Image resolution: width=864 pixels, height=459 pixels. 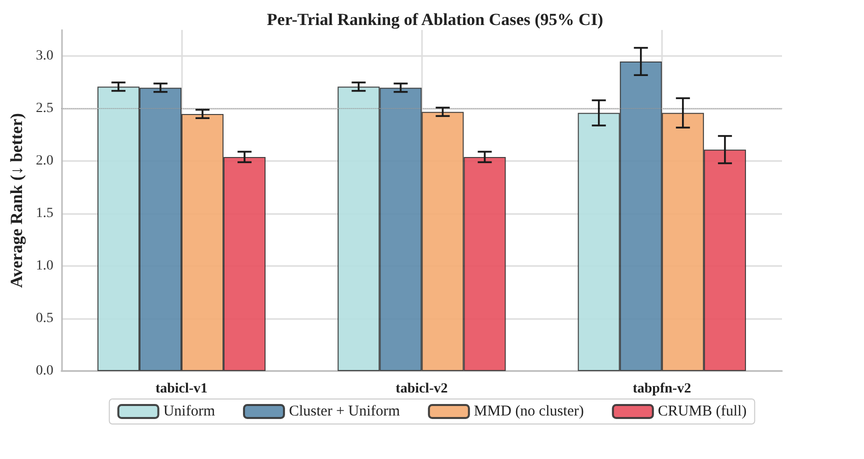 I want to click on y-axis-title: Average Rank (↓ better), so click(x=16, y=200).